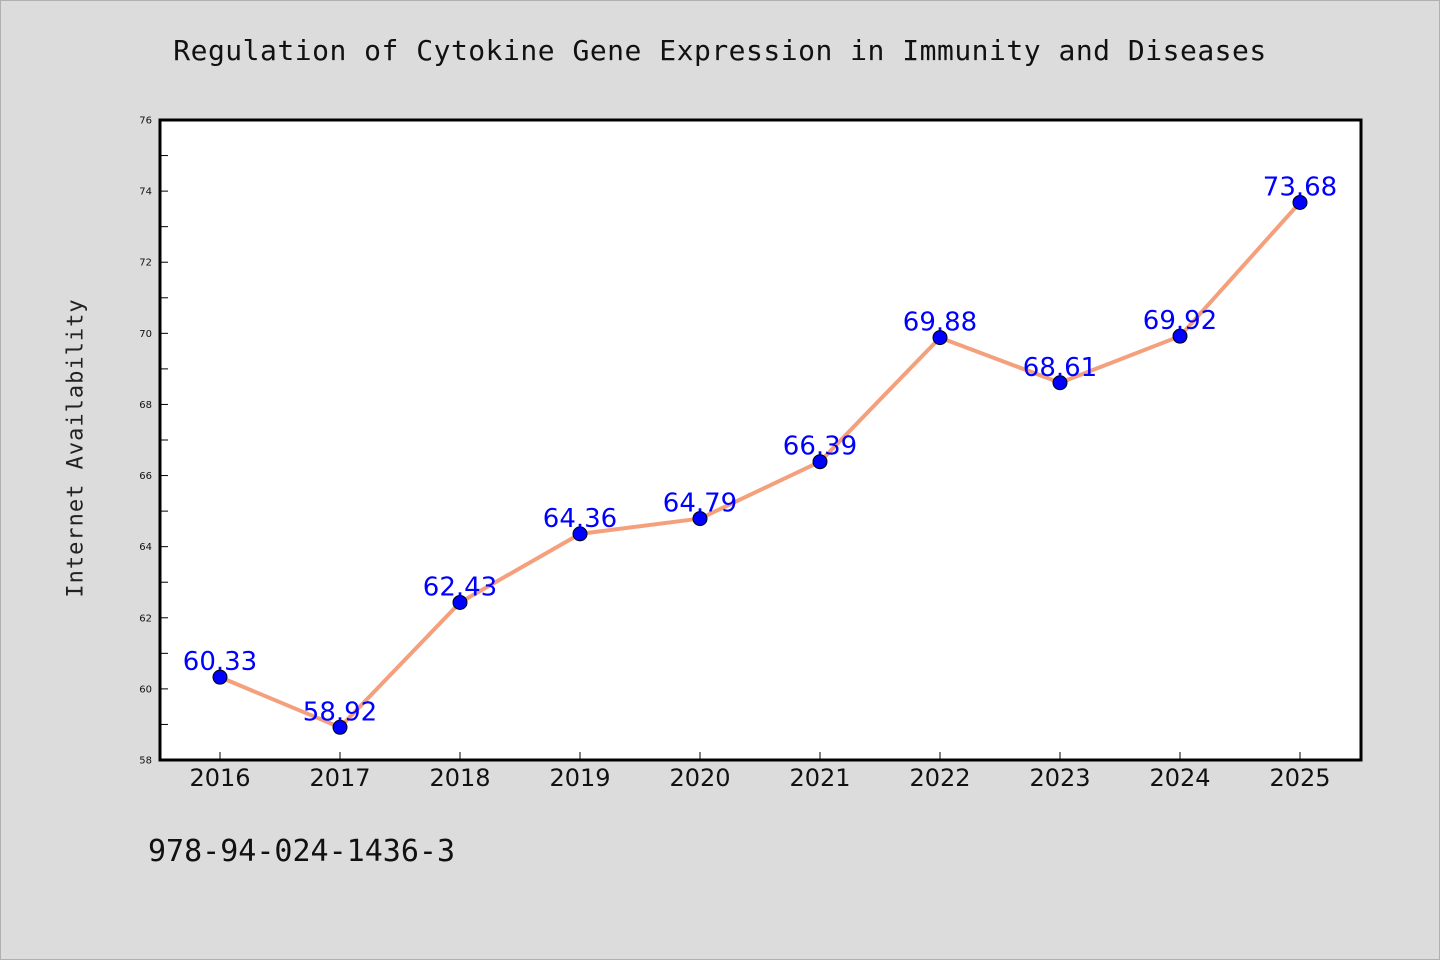 Image resolution: width=1440 pixels, height=960 pixels. Describe the element at coordinates (145, 334) in the screenshot. I see `y-tick-label: 70` at that location.